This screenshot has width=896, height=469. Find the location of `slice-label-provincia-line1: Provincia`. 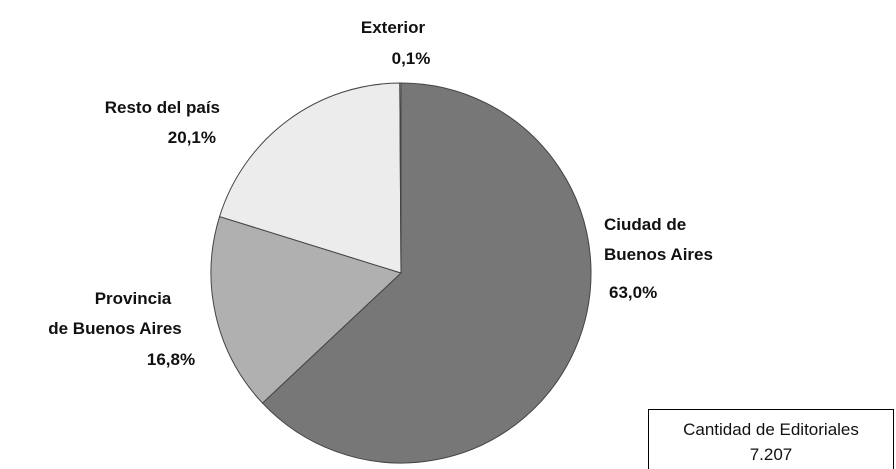

slice-label-provincia-line1: Provincia is located at coordinates (133, 298).